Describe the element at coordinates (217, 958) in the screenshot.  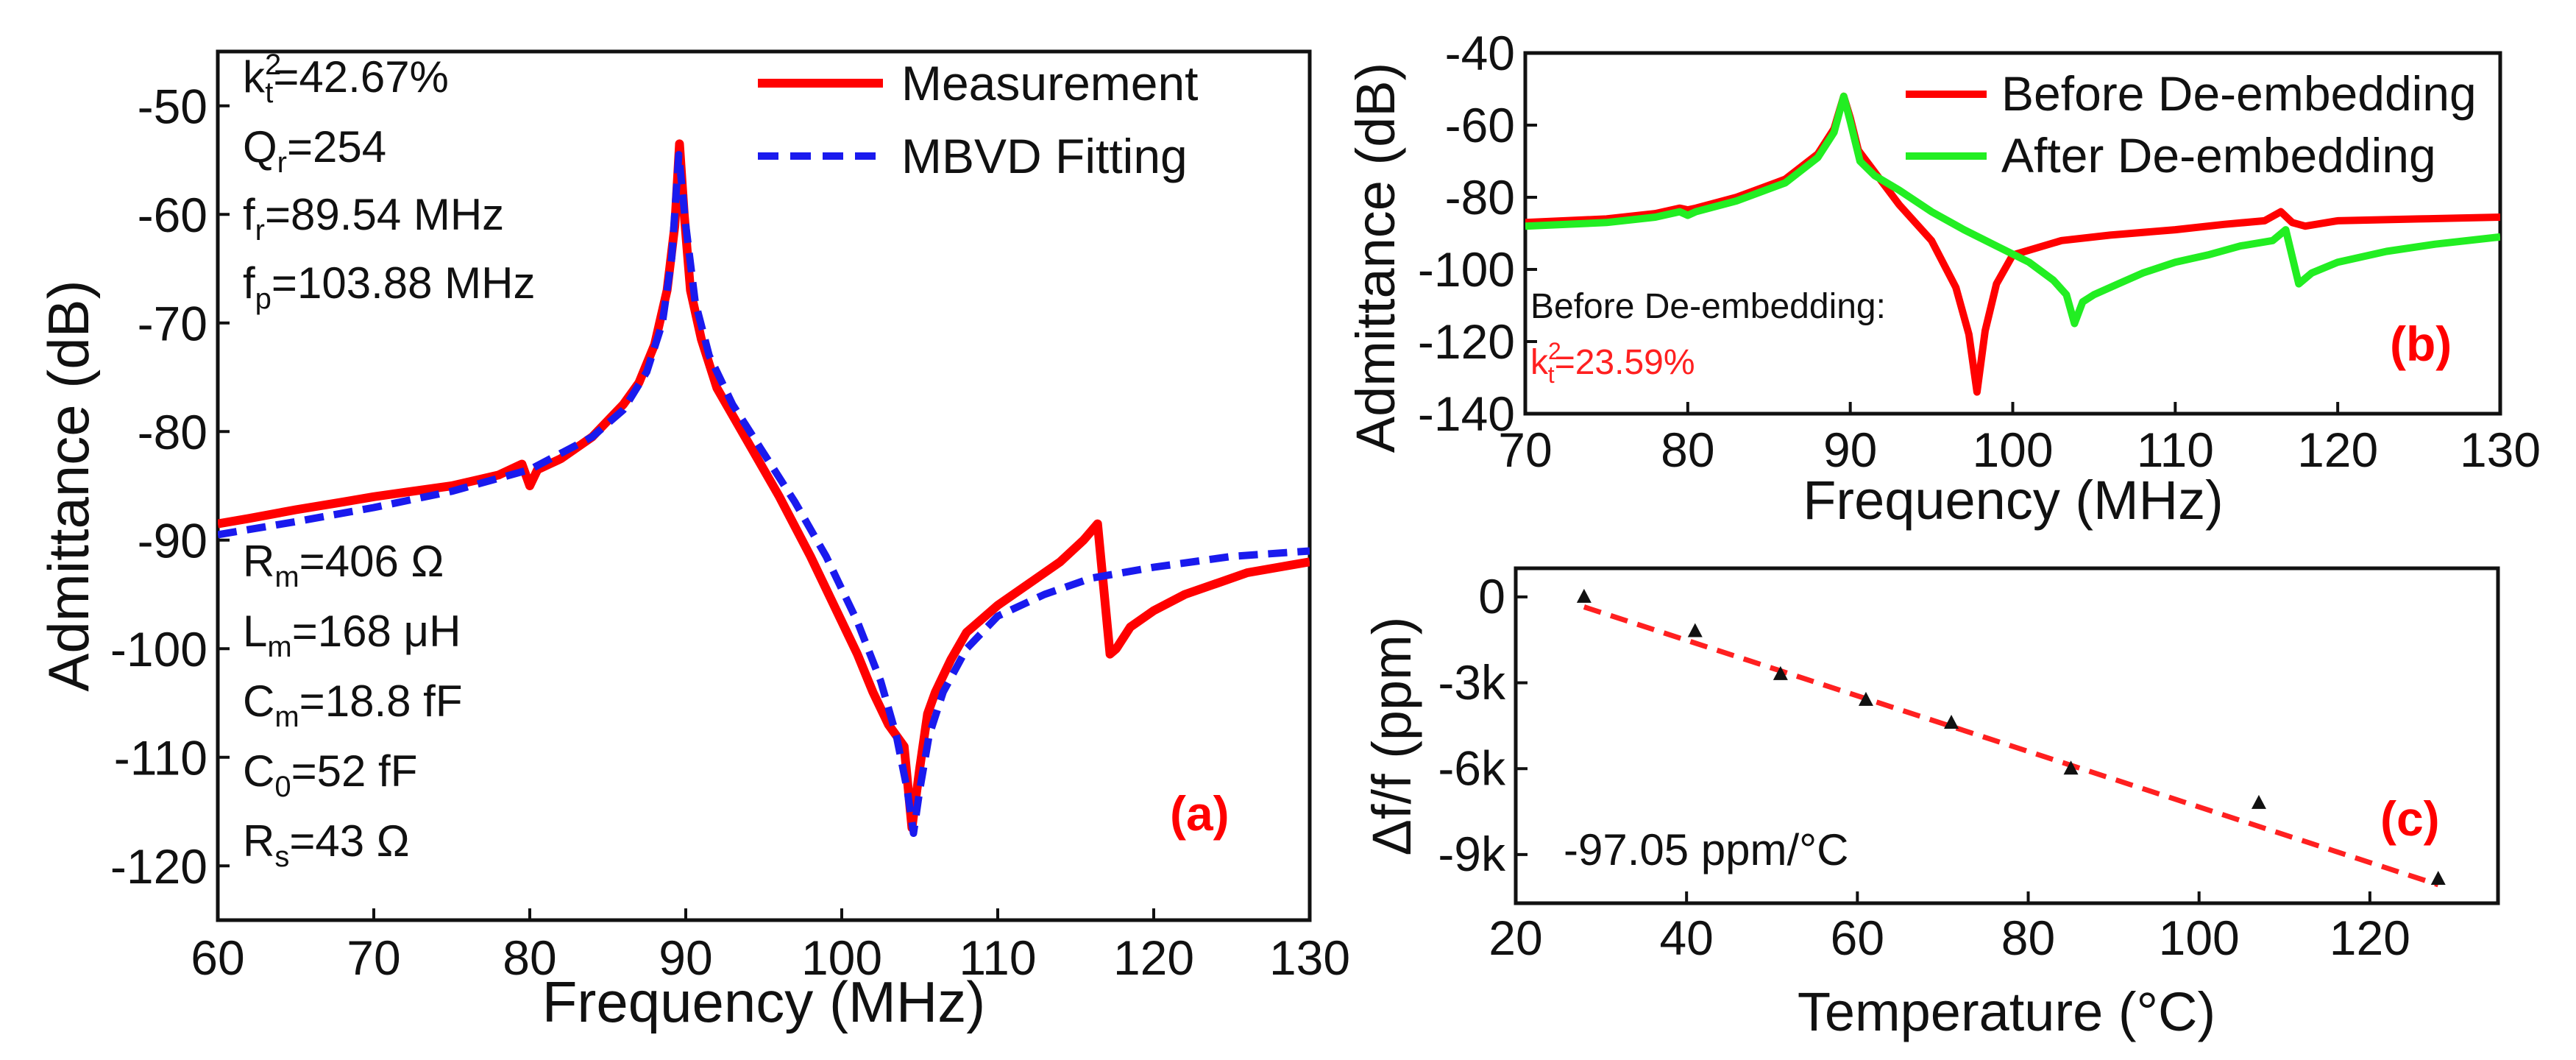
I see `a-xtick-label: 60` at that location.